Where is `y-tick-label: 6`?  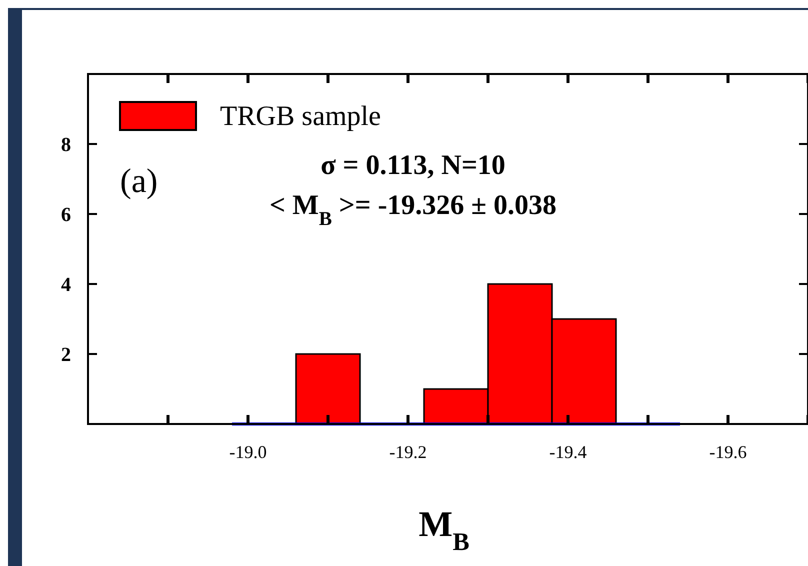 y-tick-label: 6 is located at coordinates (66, 215).